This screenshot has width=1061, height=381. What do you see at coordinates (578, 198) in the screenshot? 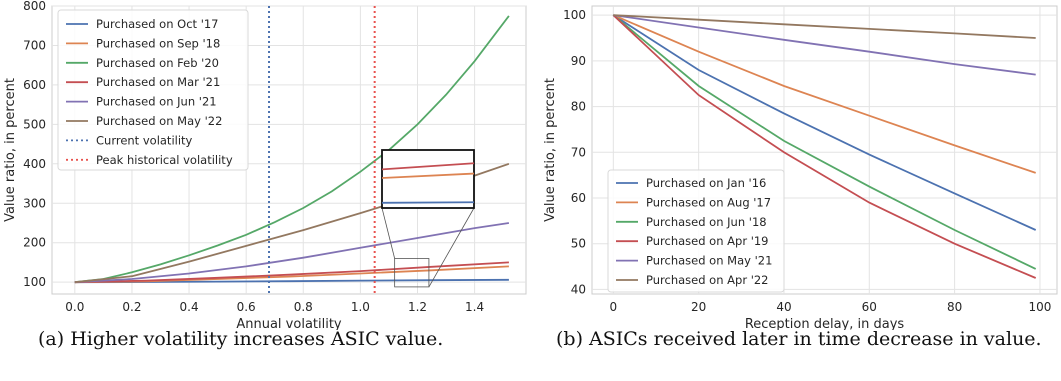
I see `b-y-tick-label: 60` at bounding box center [578, 198].